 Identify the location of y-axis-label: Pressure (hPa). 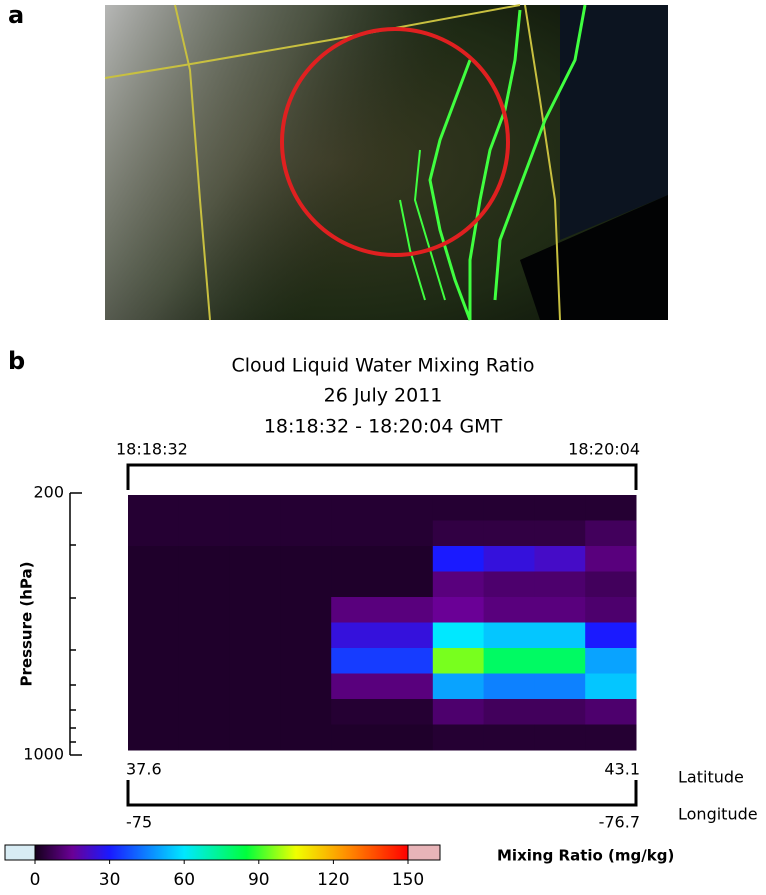
(27, 624).